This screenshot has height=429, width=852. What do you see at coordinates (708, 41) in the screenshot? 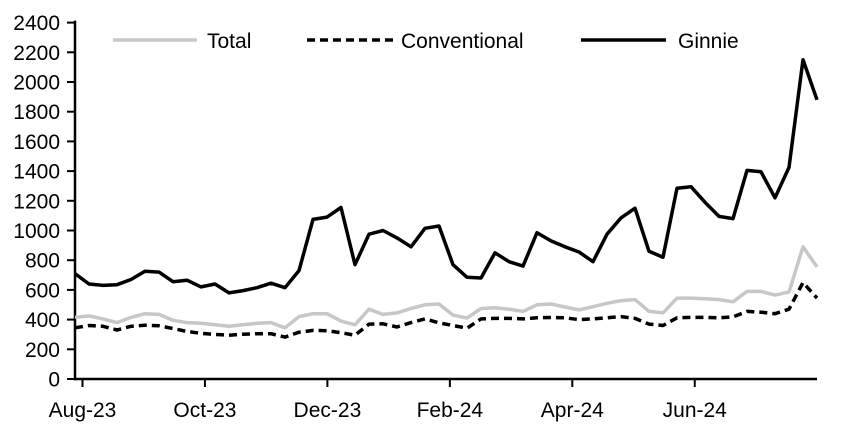
I see `legend-label-ginnie: Ginnie` at bounding box center [708, 41].